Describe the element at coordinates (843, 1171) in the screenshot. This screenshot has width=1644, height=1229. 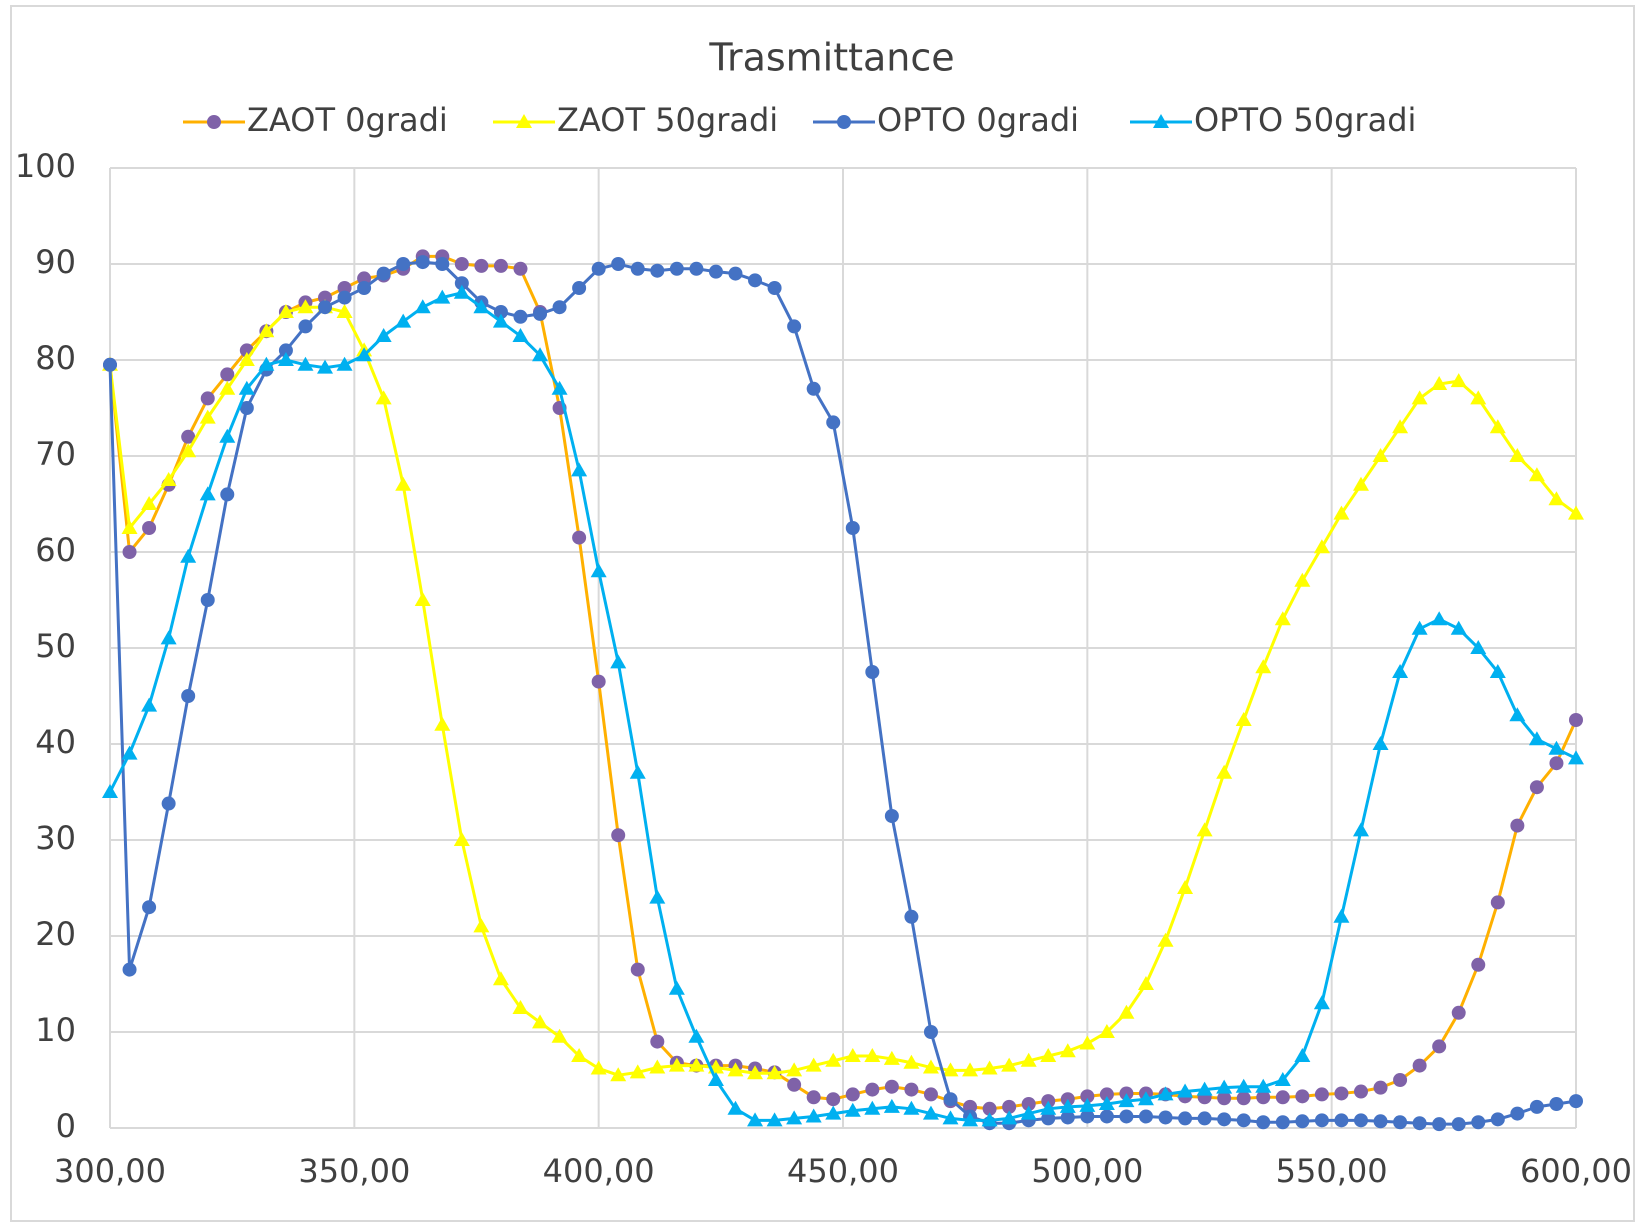
I see `x-tick-label: 450,00` at that location.